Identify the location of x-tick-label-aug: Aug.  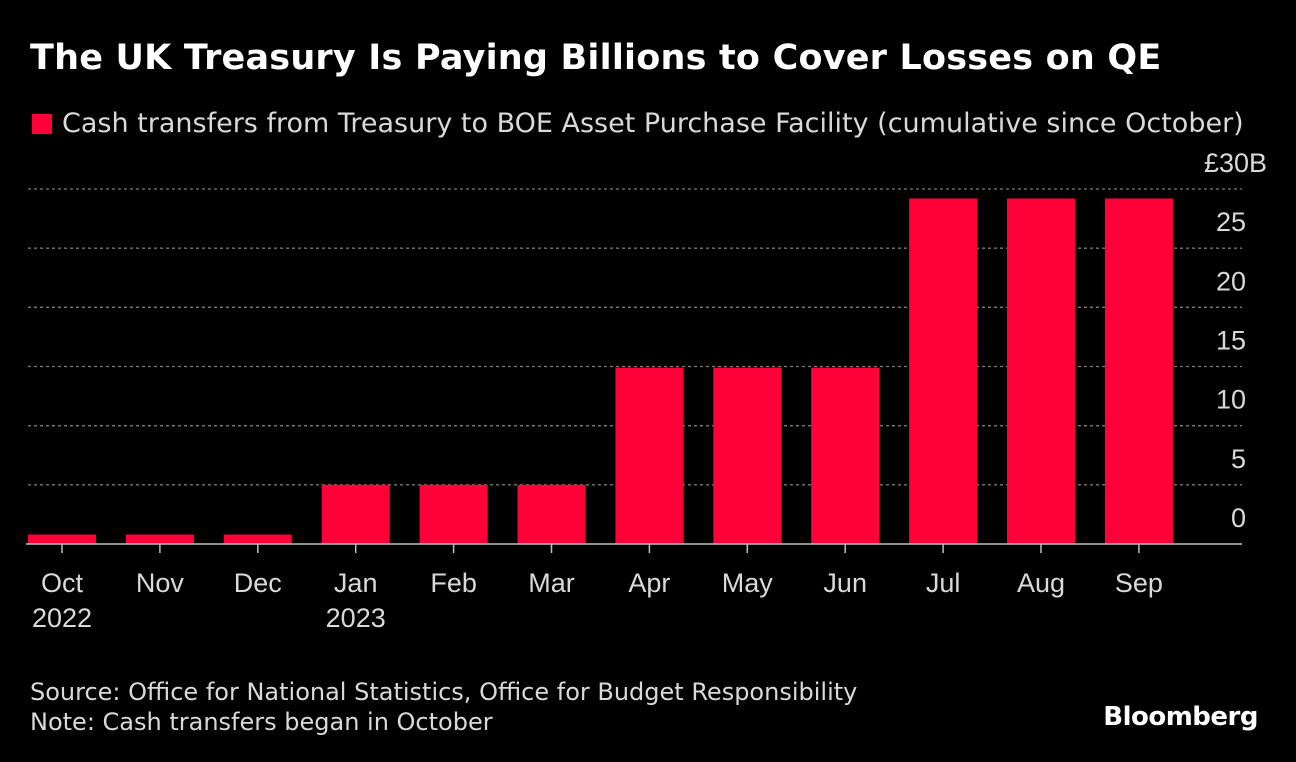
(1041, 583).